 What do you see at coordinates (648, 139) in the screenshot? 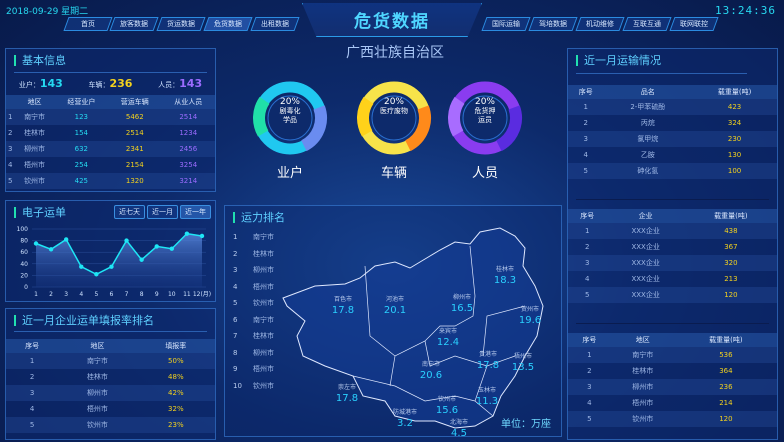
I see `table-cell: 氯甲烷` at bounding box center [648, 139].